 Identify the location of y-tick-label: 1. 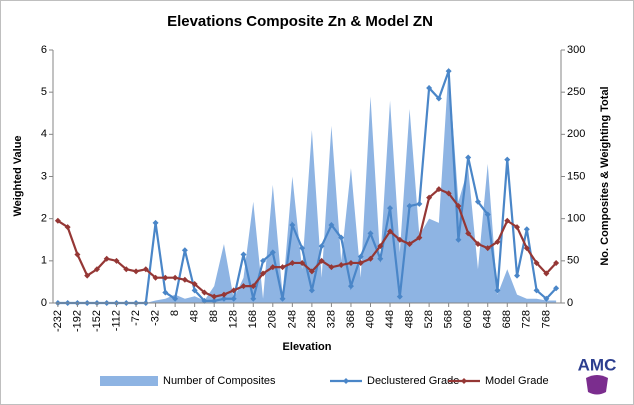
(44, 261).